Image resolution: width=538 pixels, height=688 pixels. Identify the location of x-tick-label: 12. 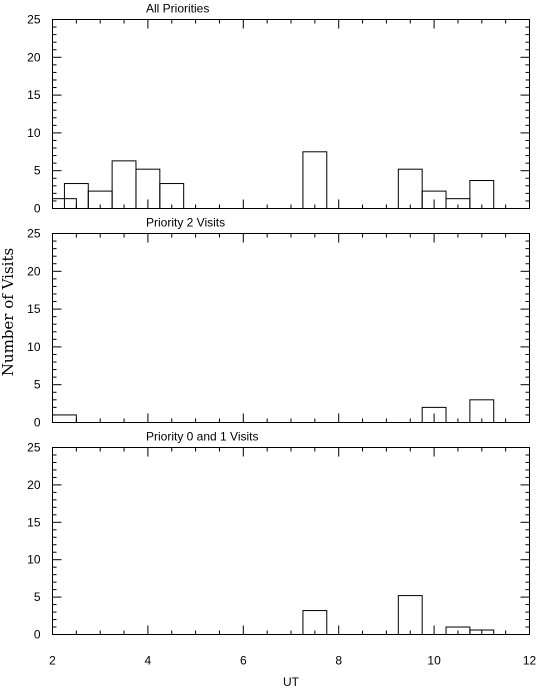
(530, 661).